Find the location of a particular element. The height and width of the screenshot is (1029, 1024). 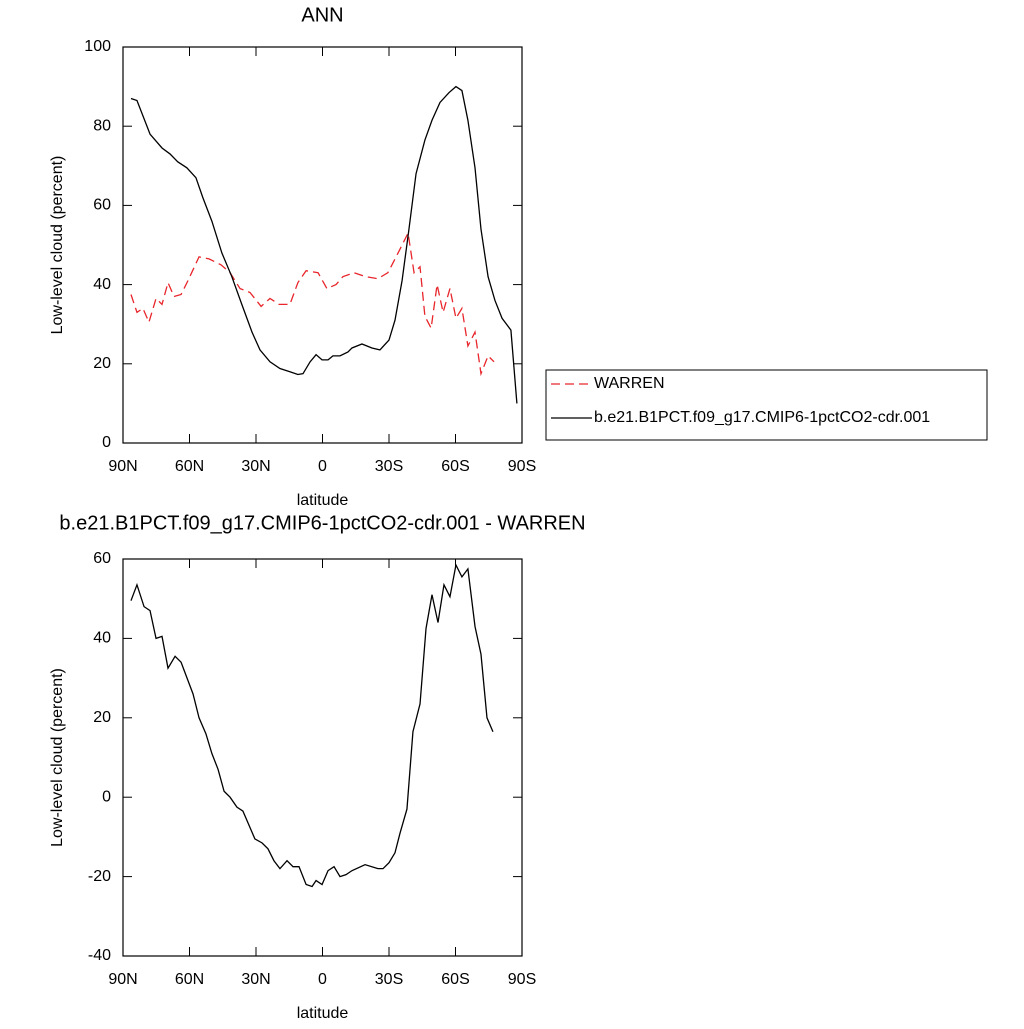

y-tick-label: -20 is located at coordinates (99, 876).